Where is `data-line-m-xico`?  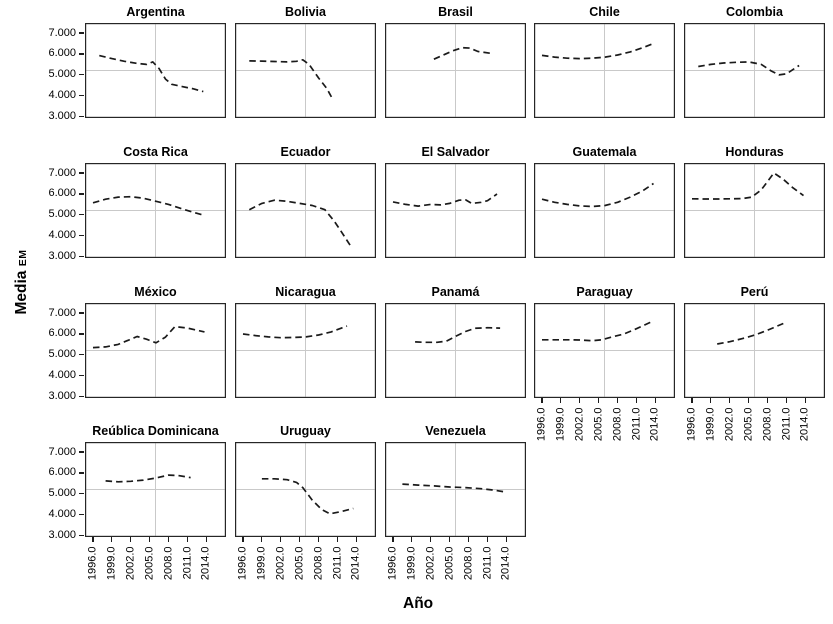 data-line-m-xico is located at coordinates (148, 337).